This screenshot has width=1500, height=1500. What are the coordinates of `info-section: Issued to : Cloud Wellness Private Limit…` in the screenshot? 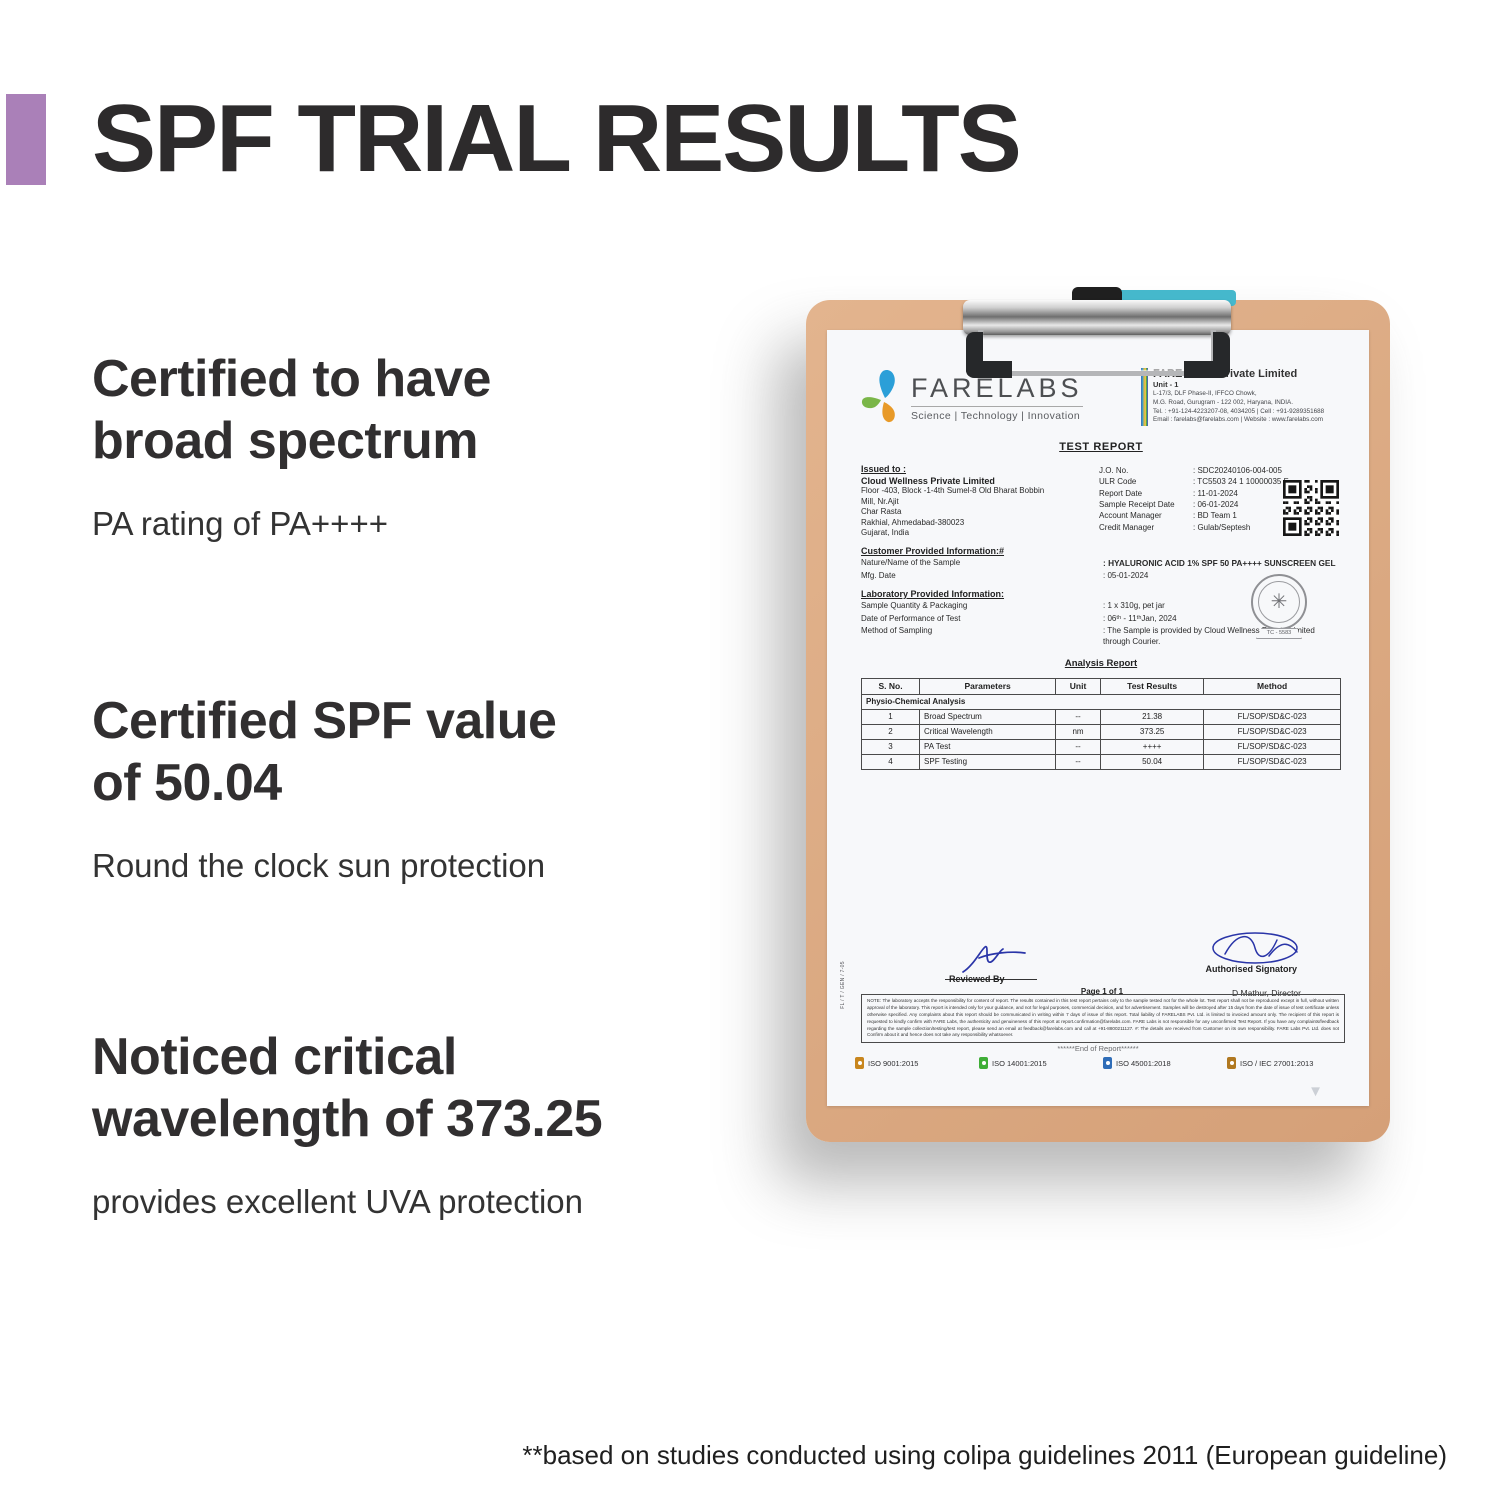 It's located at (1101, 501).